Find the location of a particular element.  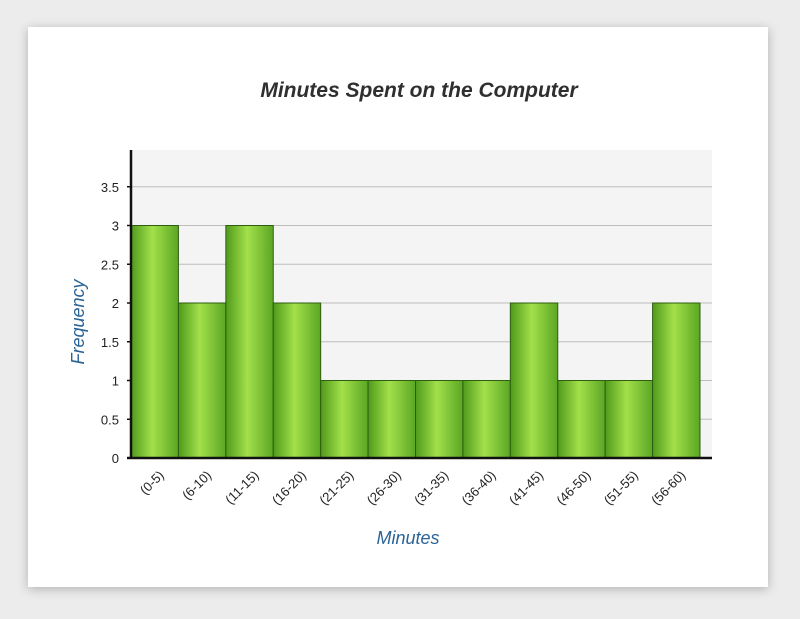

x-tick-label: (36-40) is located at coordinates (478, 488).